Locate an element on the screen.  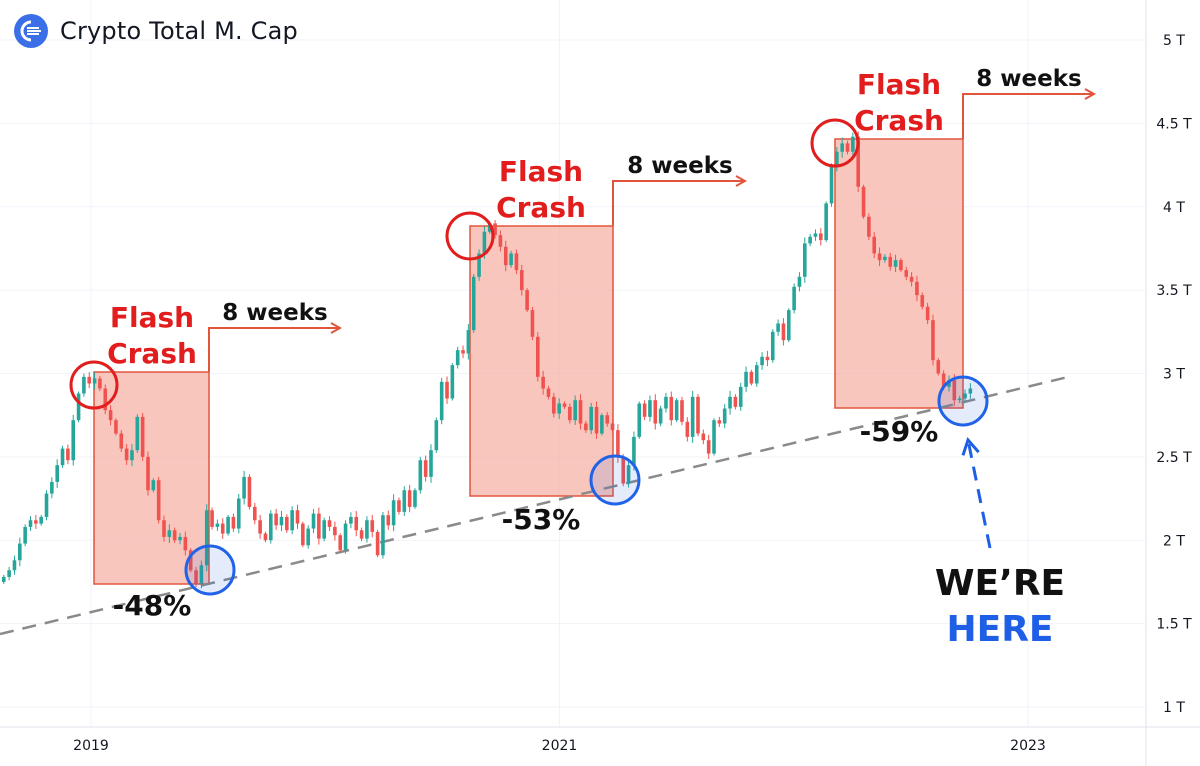
bottom-circle-2026 is located at coordinates (963, 401).